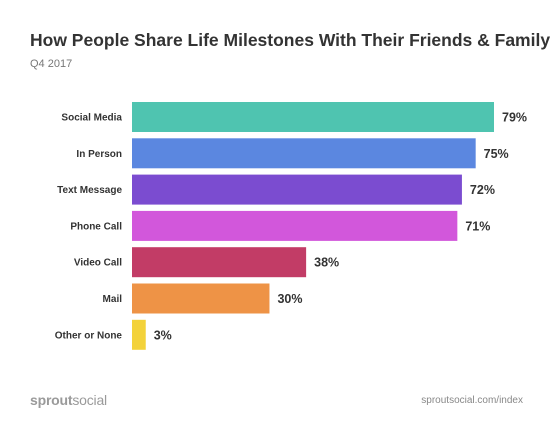  Describe the element at coordinates (163, 335) in the screenshot. I see `value-label-other-or-none: 3%` at that location.